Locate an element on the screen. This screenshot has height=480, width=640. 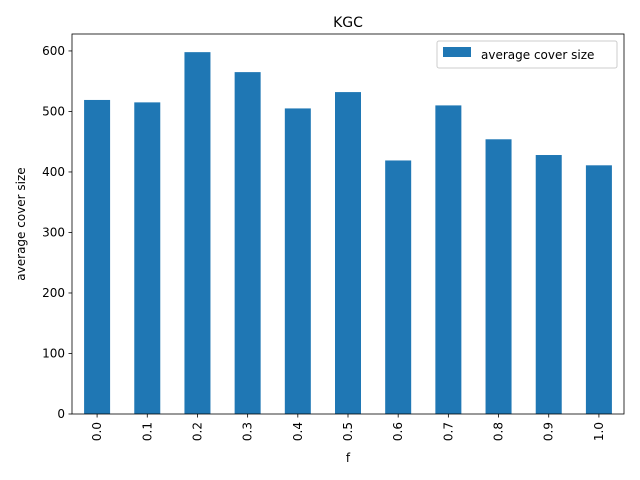
bar-0.9 is located at coordinates (548, 284).